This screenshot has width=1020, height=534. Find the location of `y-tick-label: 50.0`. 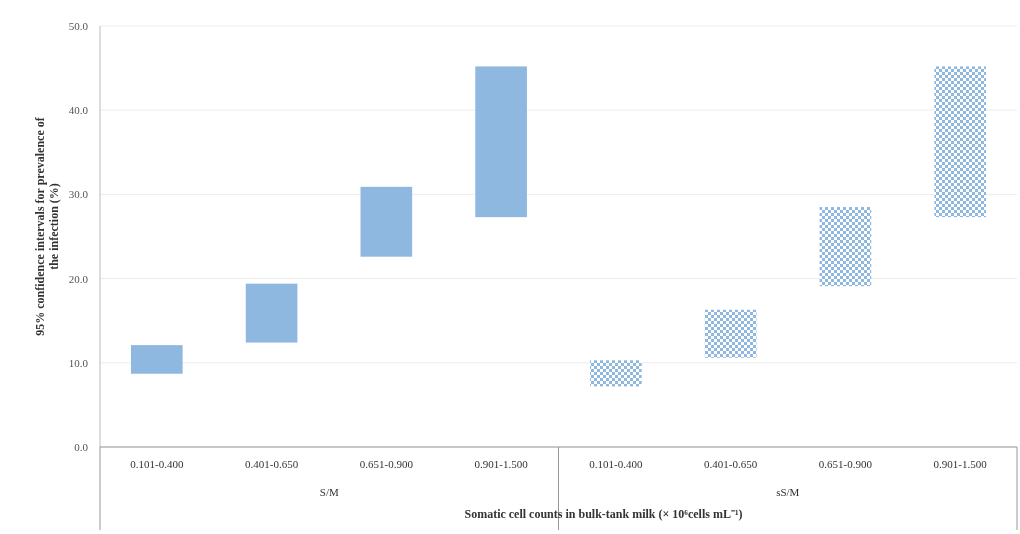

y-tick-label: 50.0 is located at coordinates (78, 26).